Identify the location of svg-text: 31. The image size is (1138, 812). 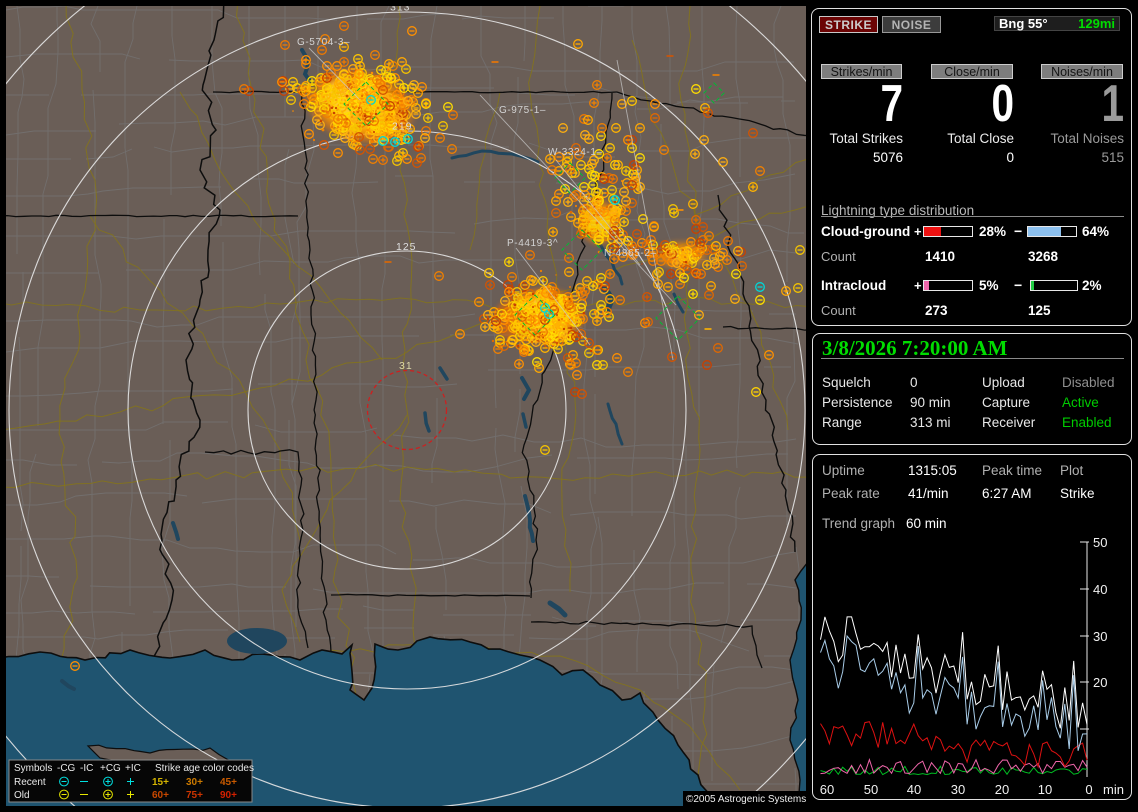
(406, 366).